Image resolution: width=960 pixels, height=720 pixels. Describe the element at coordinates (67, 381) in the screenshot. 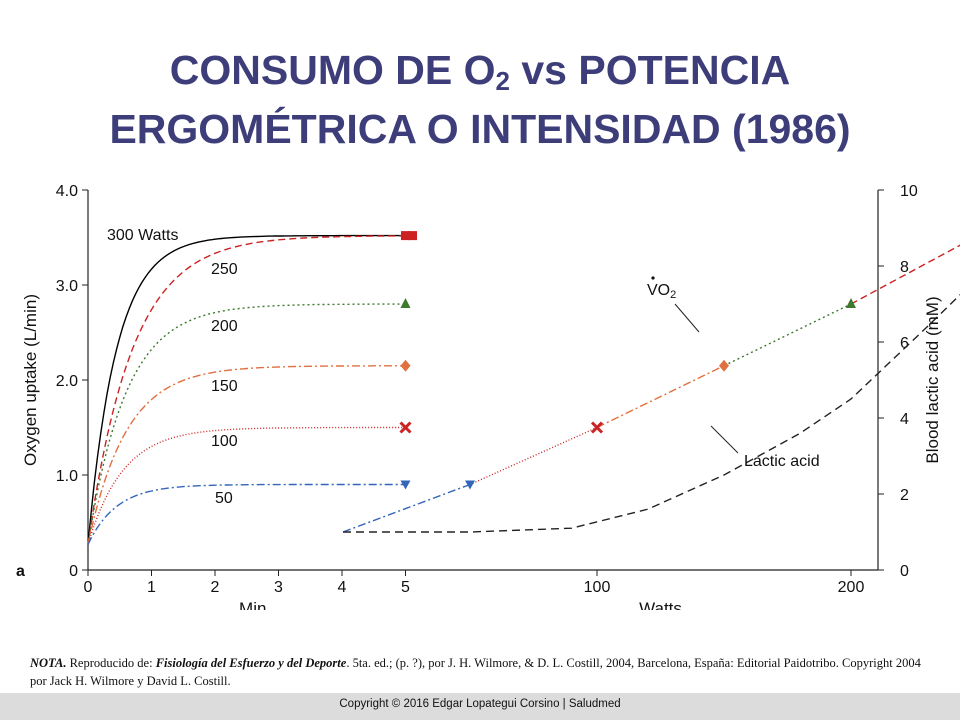

I see `left-y-tick-label: 2.0` at that location.